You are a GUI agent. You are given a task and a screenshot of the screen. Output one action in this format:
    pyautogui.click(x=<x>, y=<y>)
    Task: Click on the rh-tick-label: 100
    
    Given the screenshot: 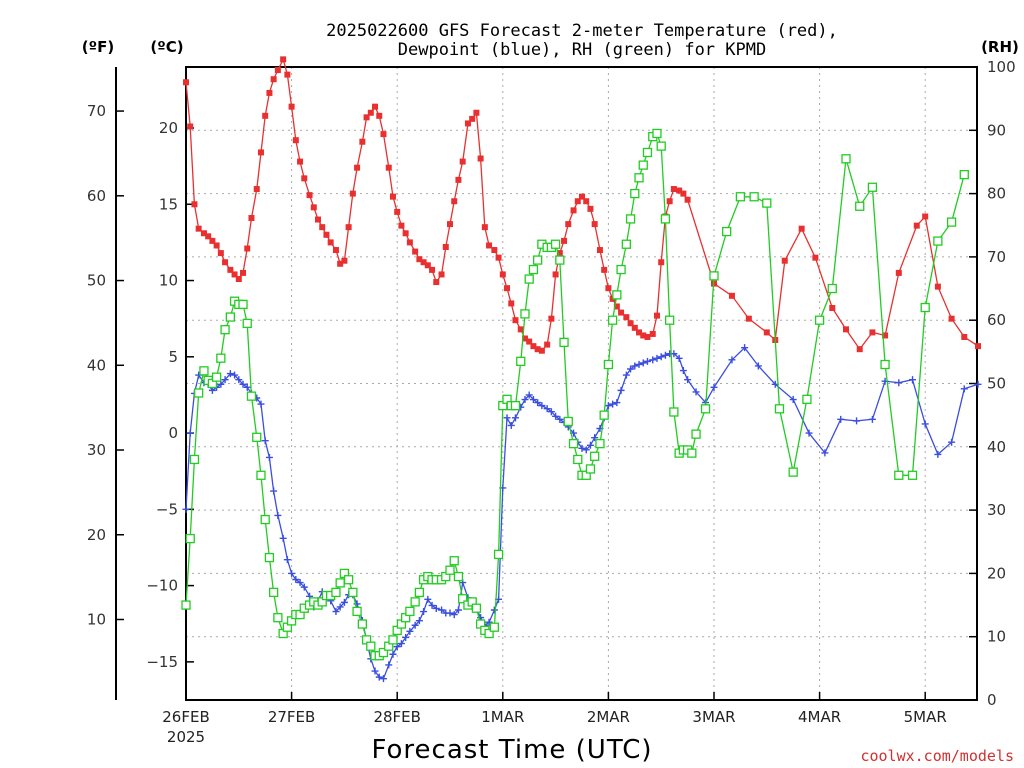 What is the action you would take?
    pyautogui.click(x=1001, y=67)
    